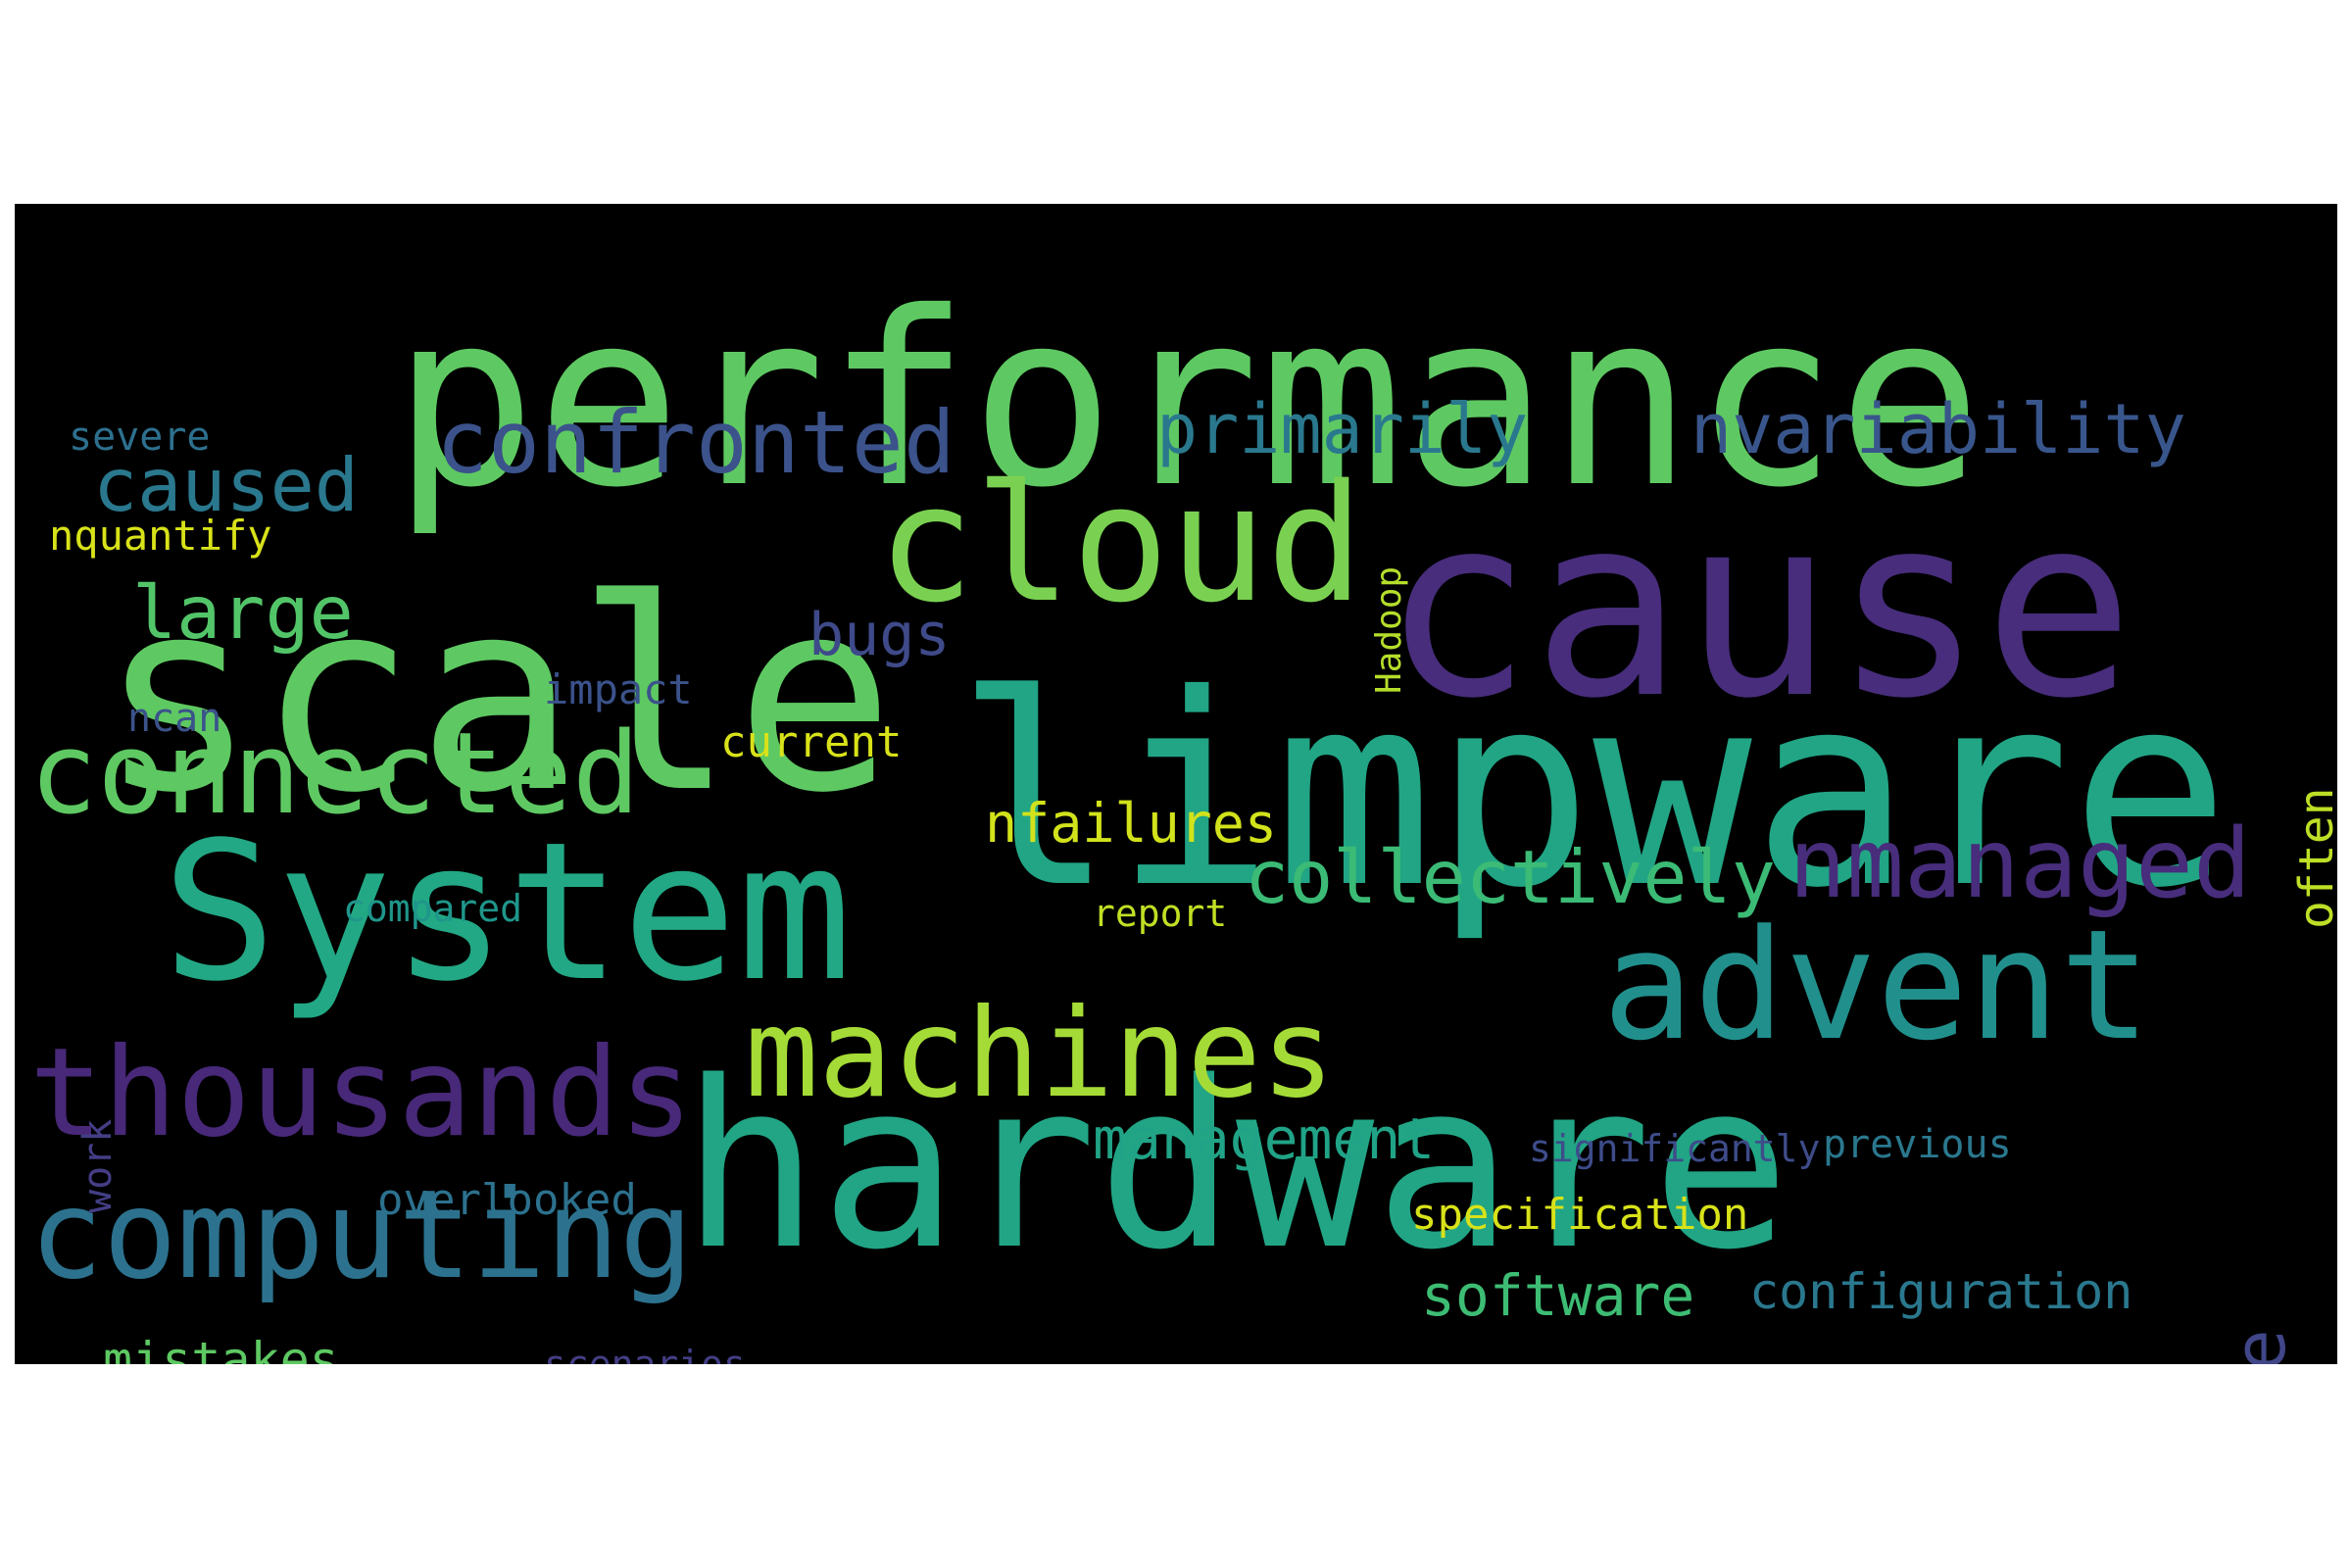 The width and height of the screenshot is (2352, 1568). I want to click on word-configuration: configuration, so click(1941, 1291).